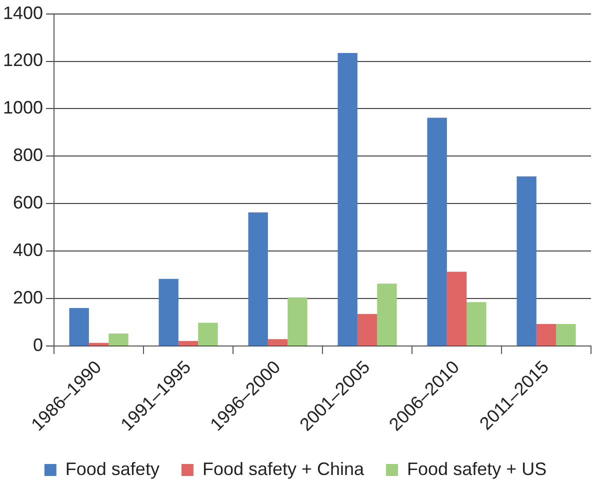  I want to click on legend-label: Food safety + US, so click(477, 468).